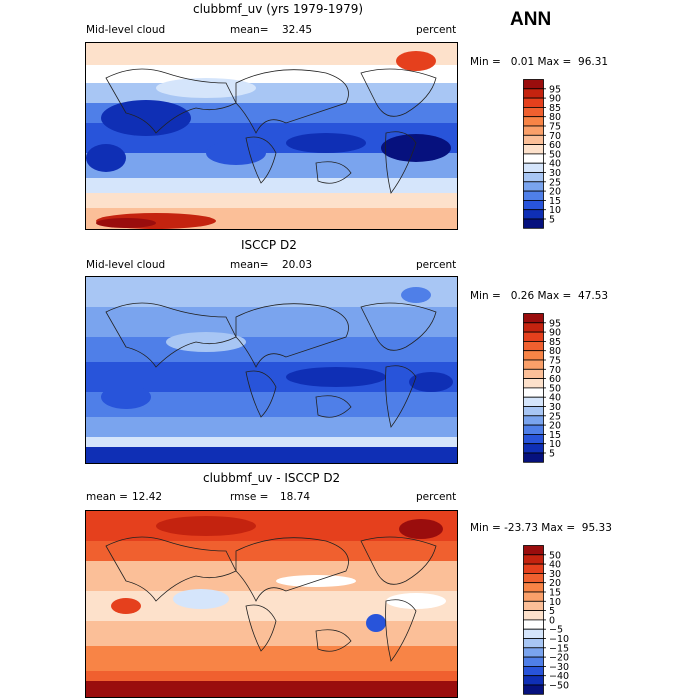 The height and width of the screenshot is (700, 700). I want to click on colorbar-label: −50, so click(559, 686).